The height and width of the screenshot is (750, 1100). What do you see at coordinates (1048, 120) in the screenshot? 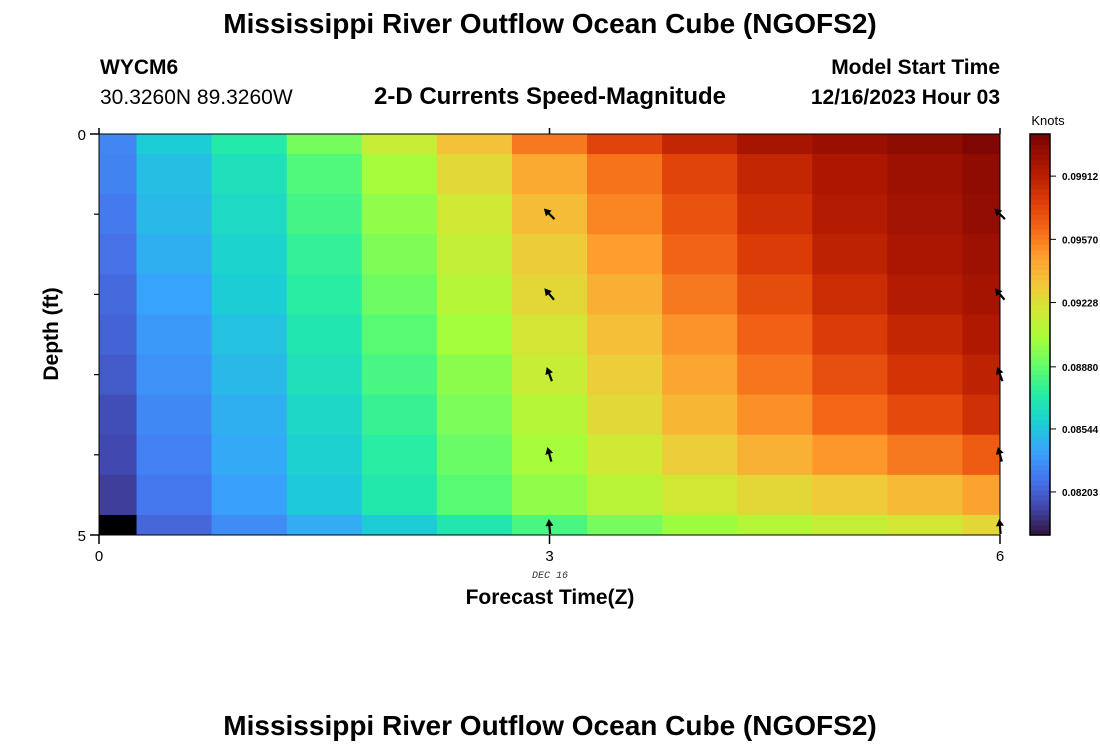
I see `colorbar-unit-label: Knots` at bounding box center [1048, 120].